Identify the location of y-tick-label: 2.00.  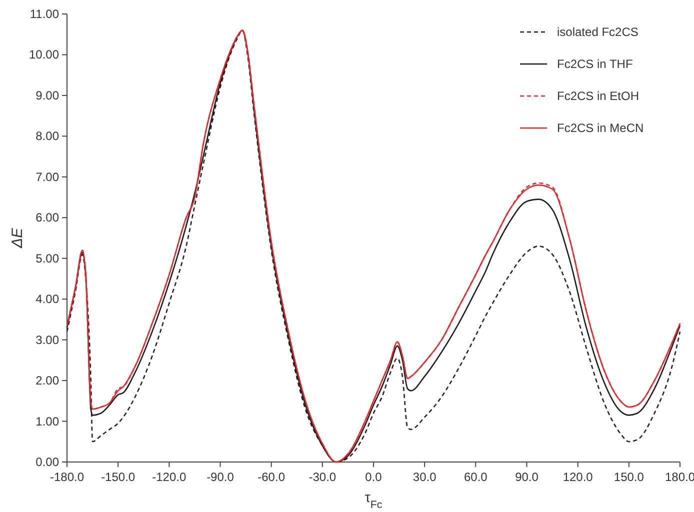
(48, 381).